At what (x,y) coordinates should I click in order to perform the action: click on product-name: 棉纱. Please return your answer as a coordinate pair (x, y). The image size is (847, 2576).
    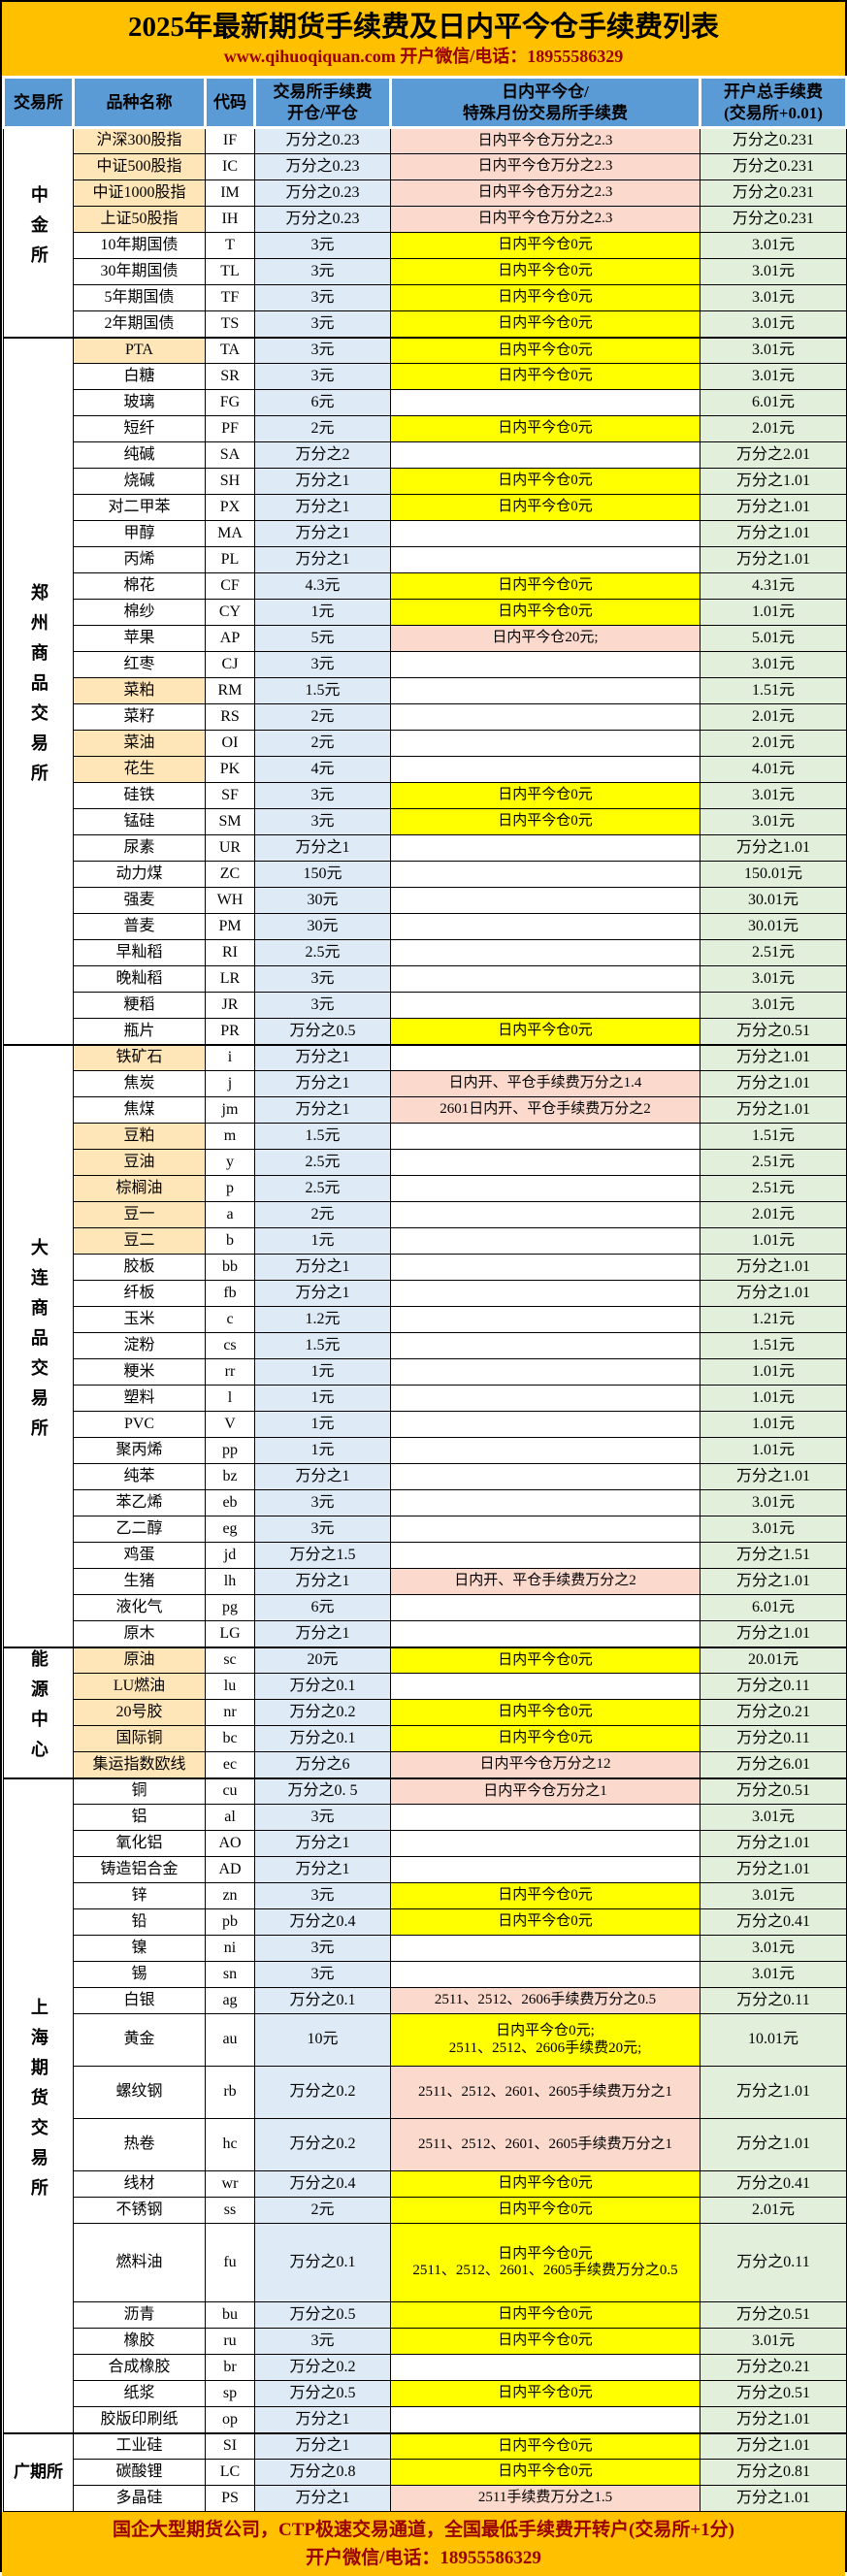
    Looking at the image, I should click on (139, 612).